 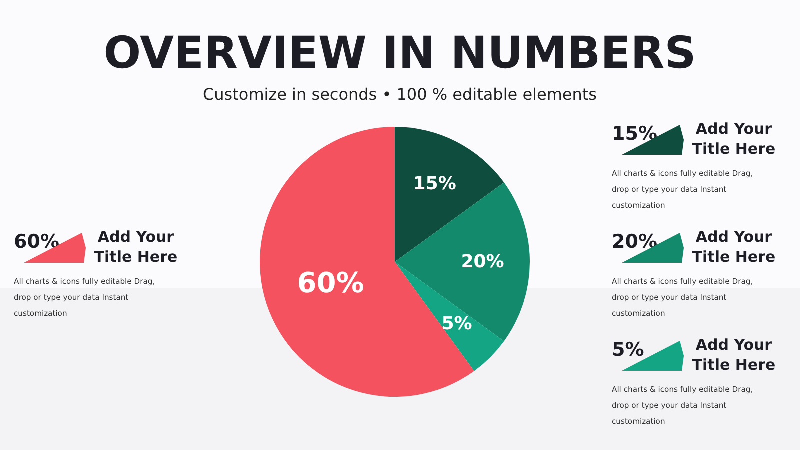 I want to click on text: 5%, so click(x=628, y=350).